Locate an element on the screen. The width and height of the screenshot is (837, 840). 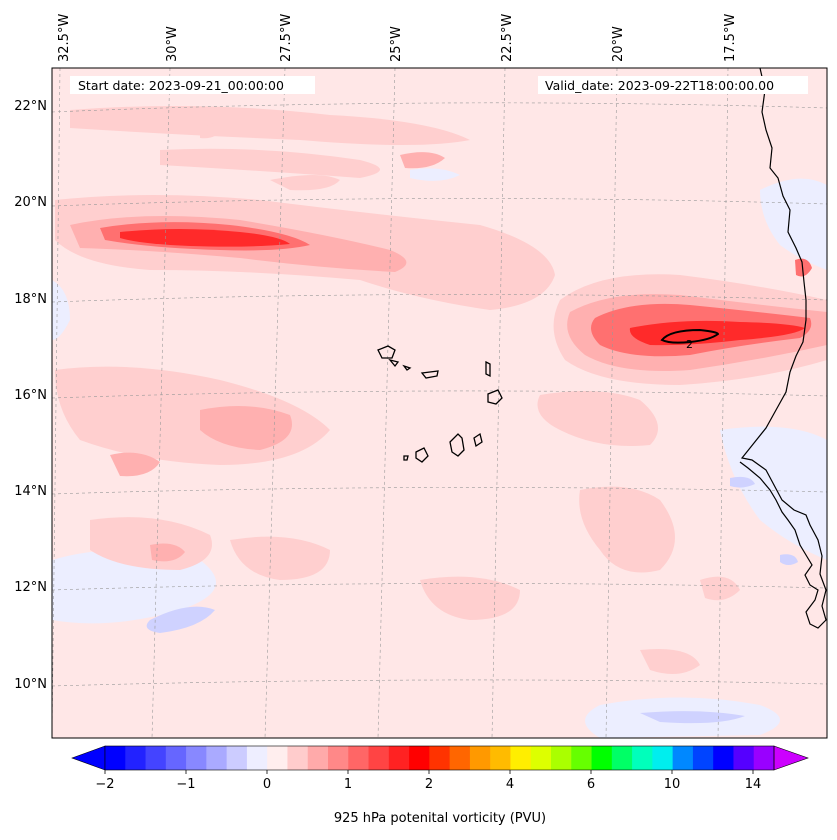
cape-verde-islands is located at coordinates (440, 404).